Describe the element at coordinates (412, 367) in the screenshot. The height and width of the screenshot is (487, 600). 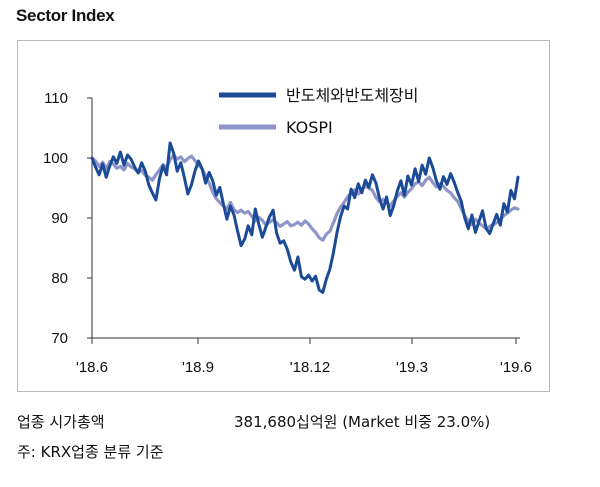
I see `x-tick-label: '19.3` at that location.